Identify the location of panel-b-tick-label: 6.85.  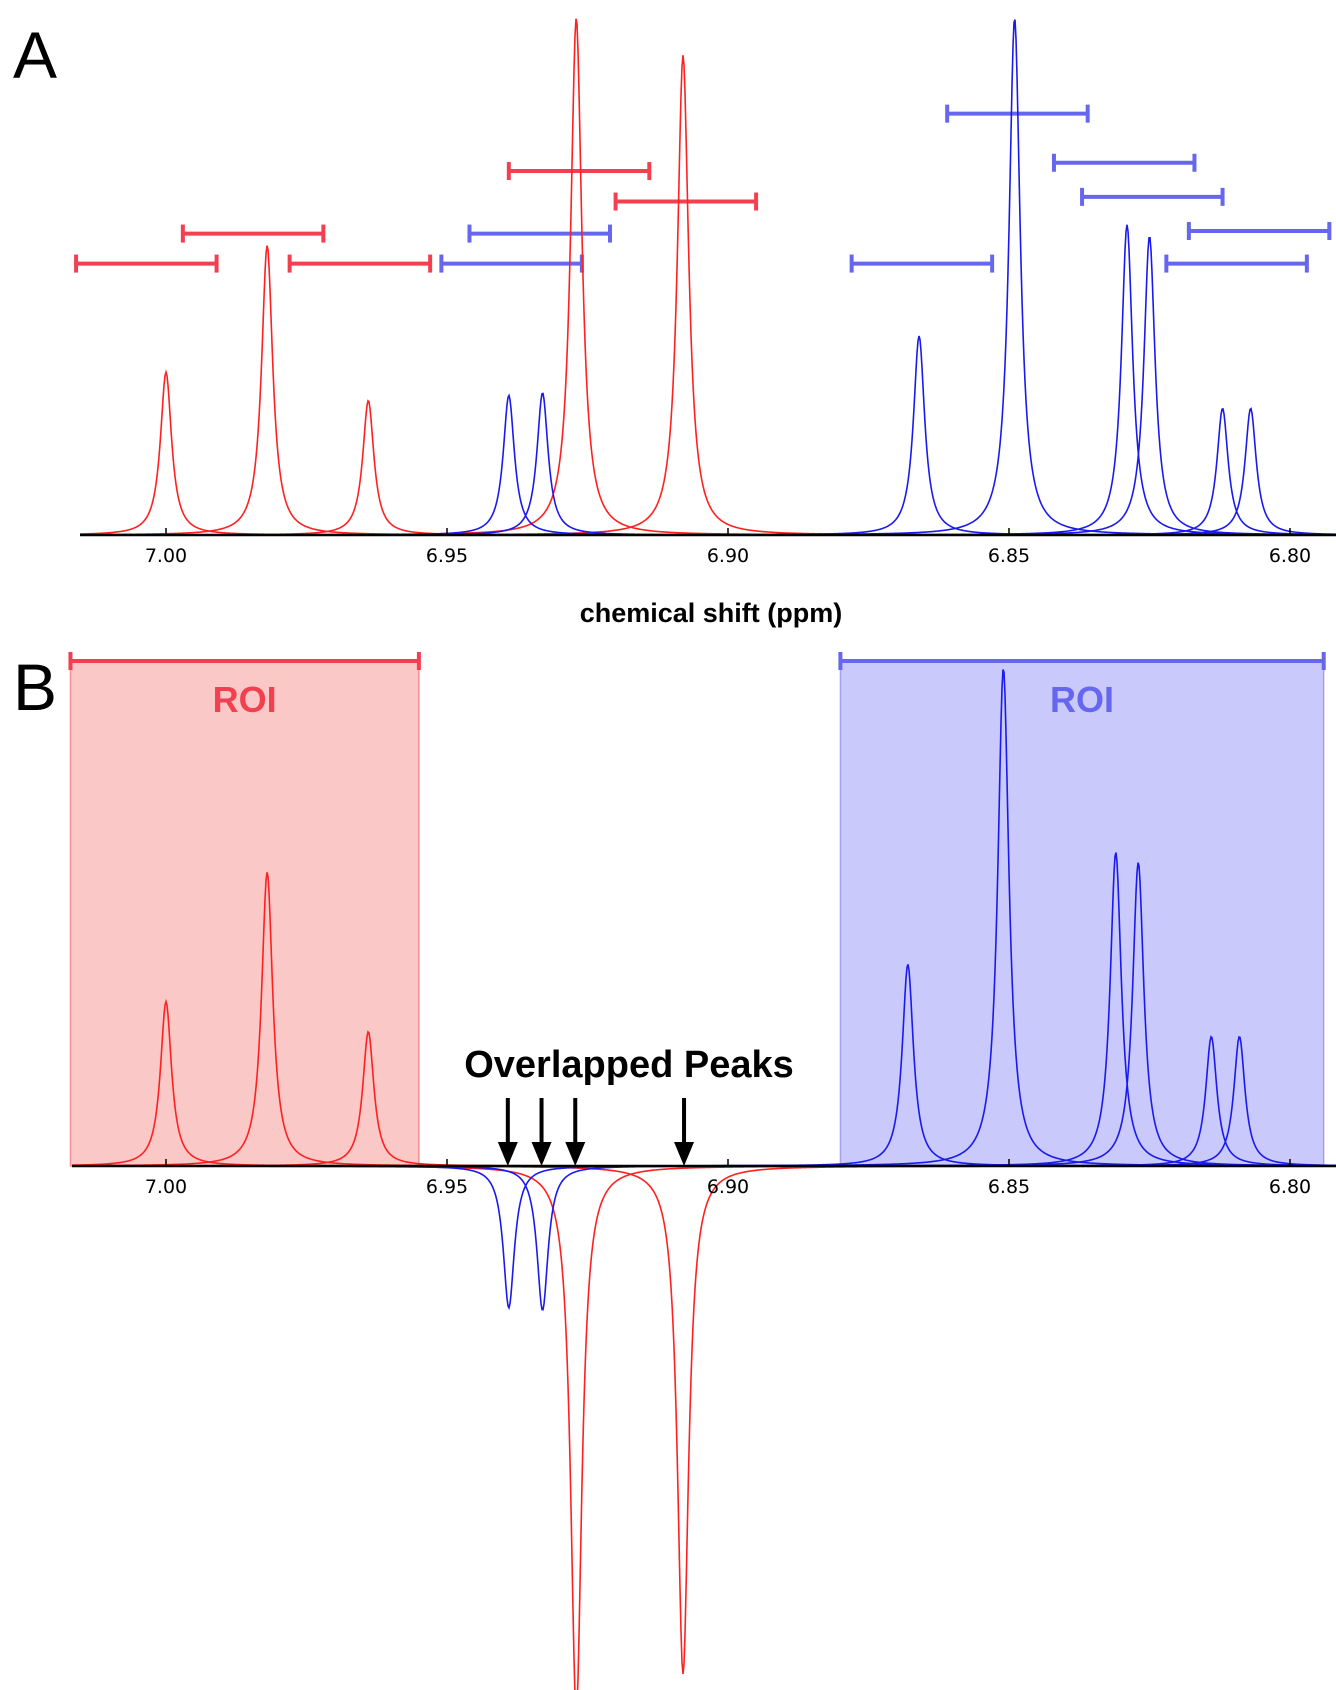
(1009, 1187).